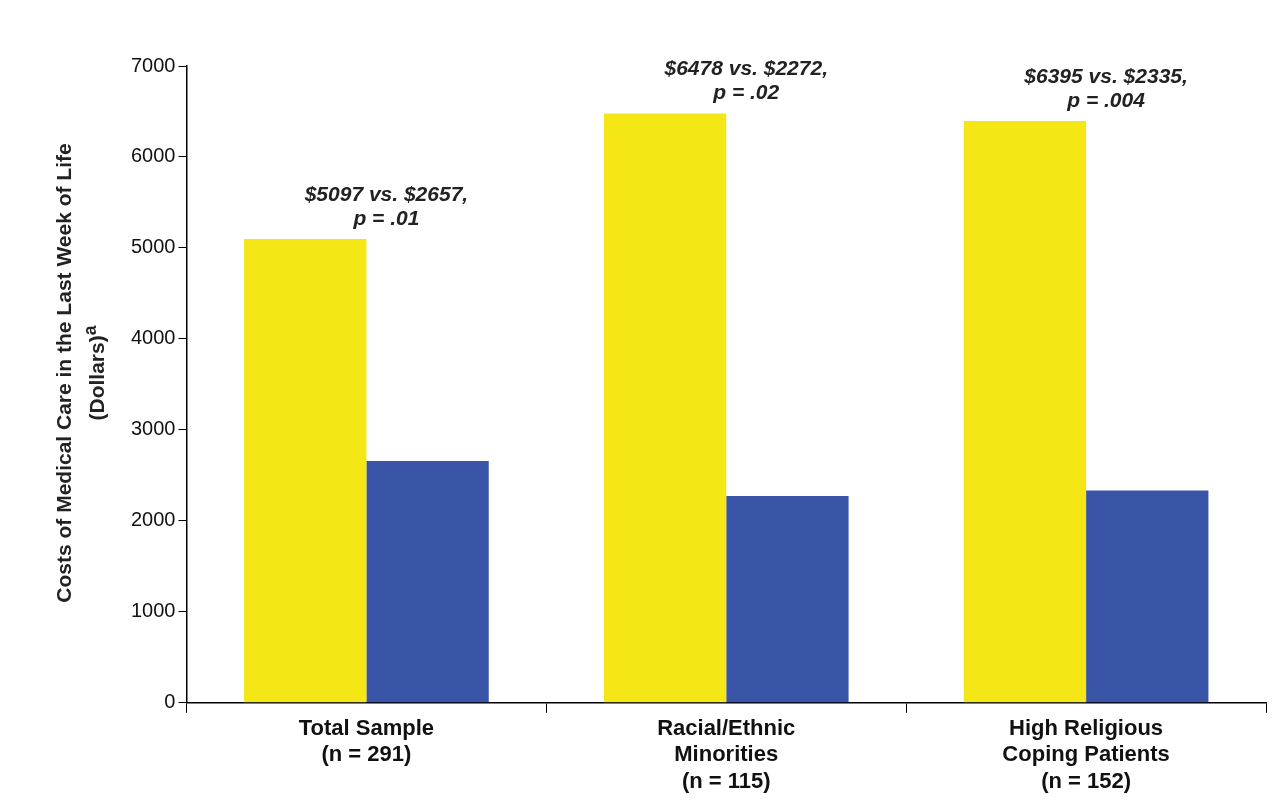 The width and height of the screenshot is (1284, 809). I want to click on x-tick-label: Racial/Ethnic Minorities (n = 115), so click(726, 754).